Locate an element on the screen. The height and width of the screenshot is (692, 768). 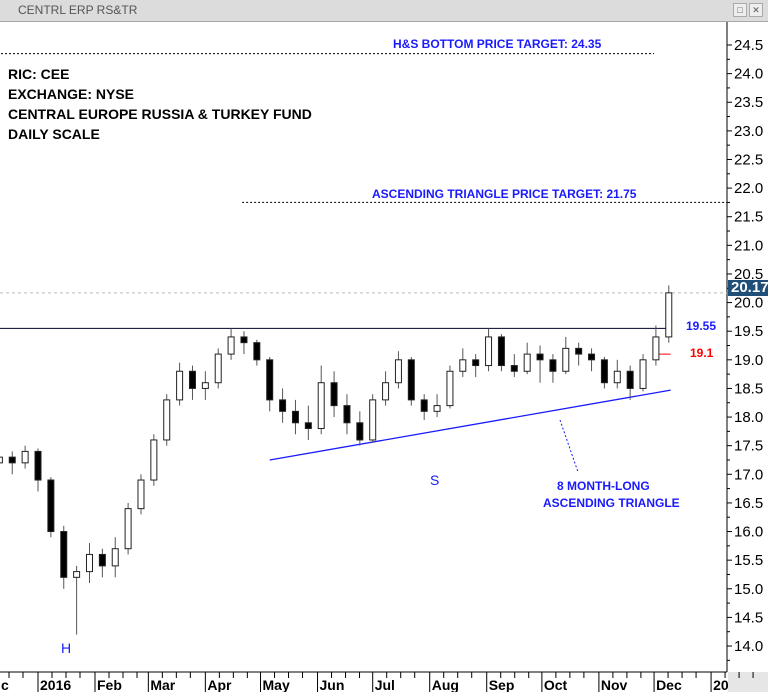
y-tick-label: 24.0 is located at coordinates (748, 74).